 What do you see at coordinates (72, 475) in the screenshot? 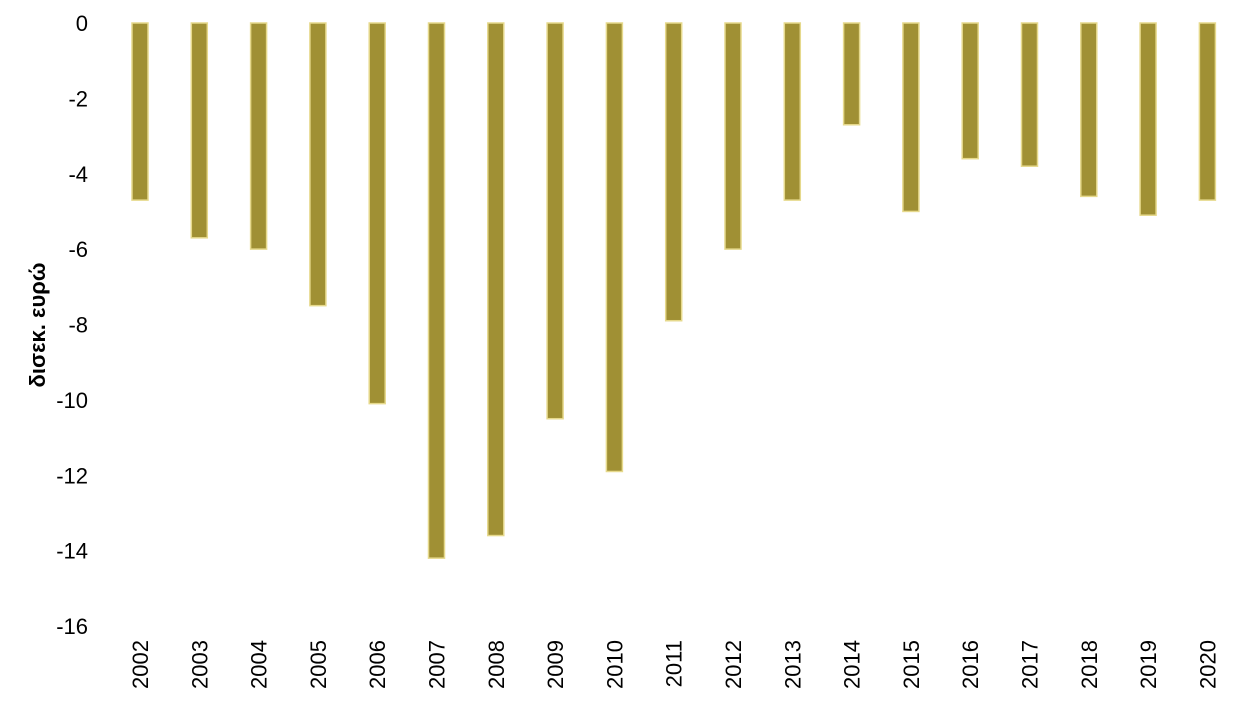
I see `y-tick-label: -12` at bounding box center [72, 475].